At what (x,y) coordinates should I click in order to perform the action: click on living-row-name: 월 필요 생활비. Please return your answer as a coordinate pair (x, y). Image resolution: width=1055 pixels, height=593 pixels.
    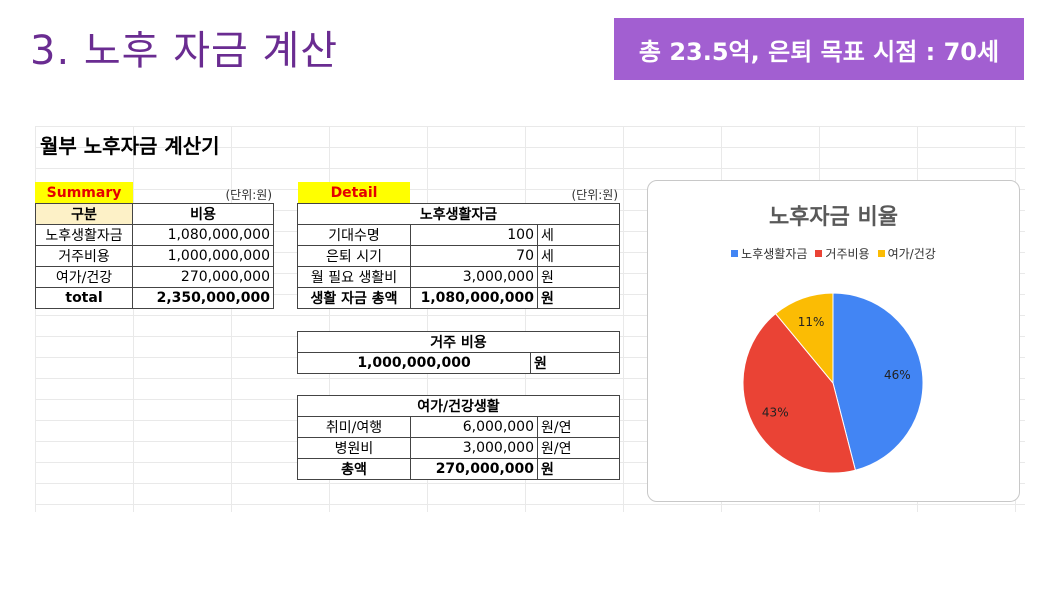
    Looking at the image, I should click on (354, 277).